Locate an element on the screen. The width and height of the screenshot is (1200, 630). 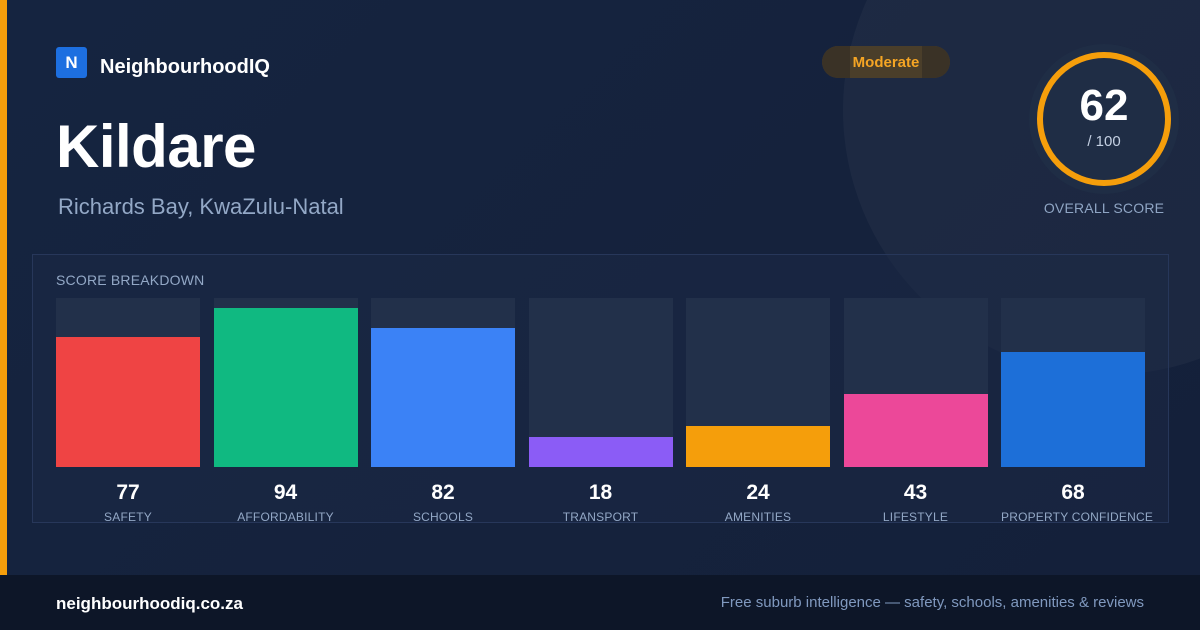
bar-label: AFFORDABILITY is located at coordinates (285, 517).